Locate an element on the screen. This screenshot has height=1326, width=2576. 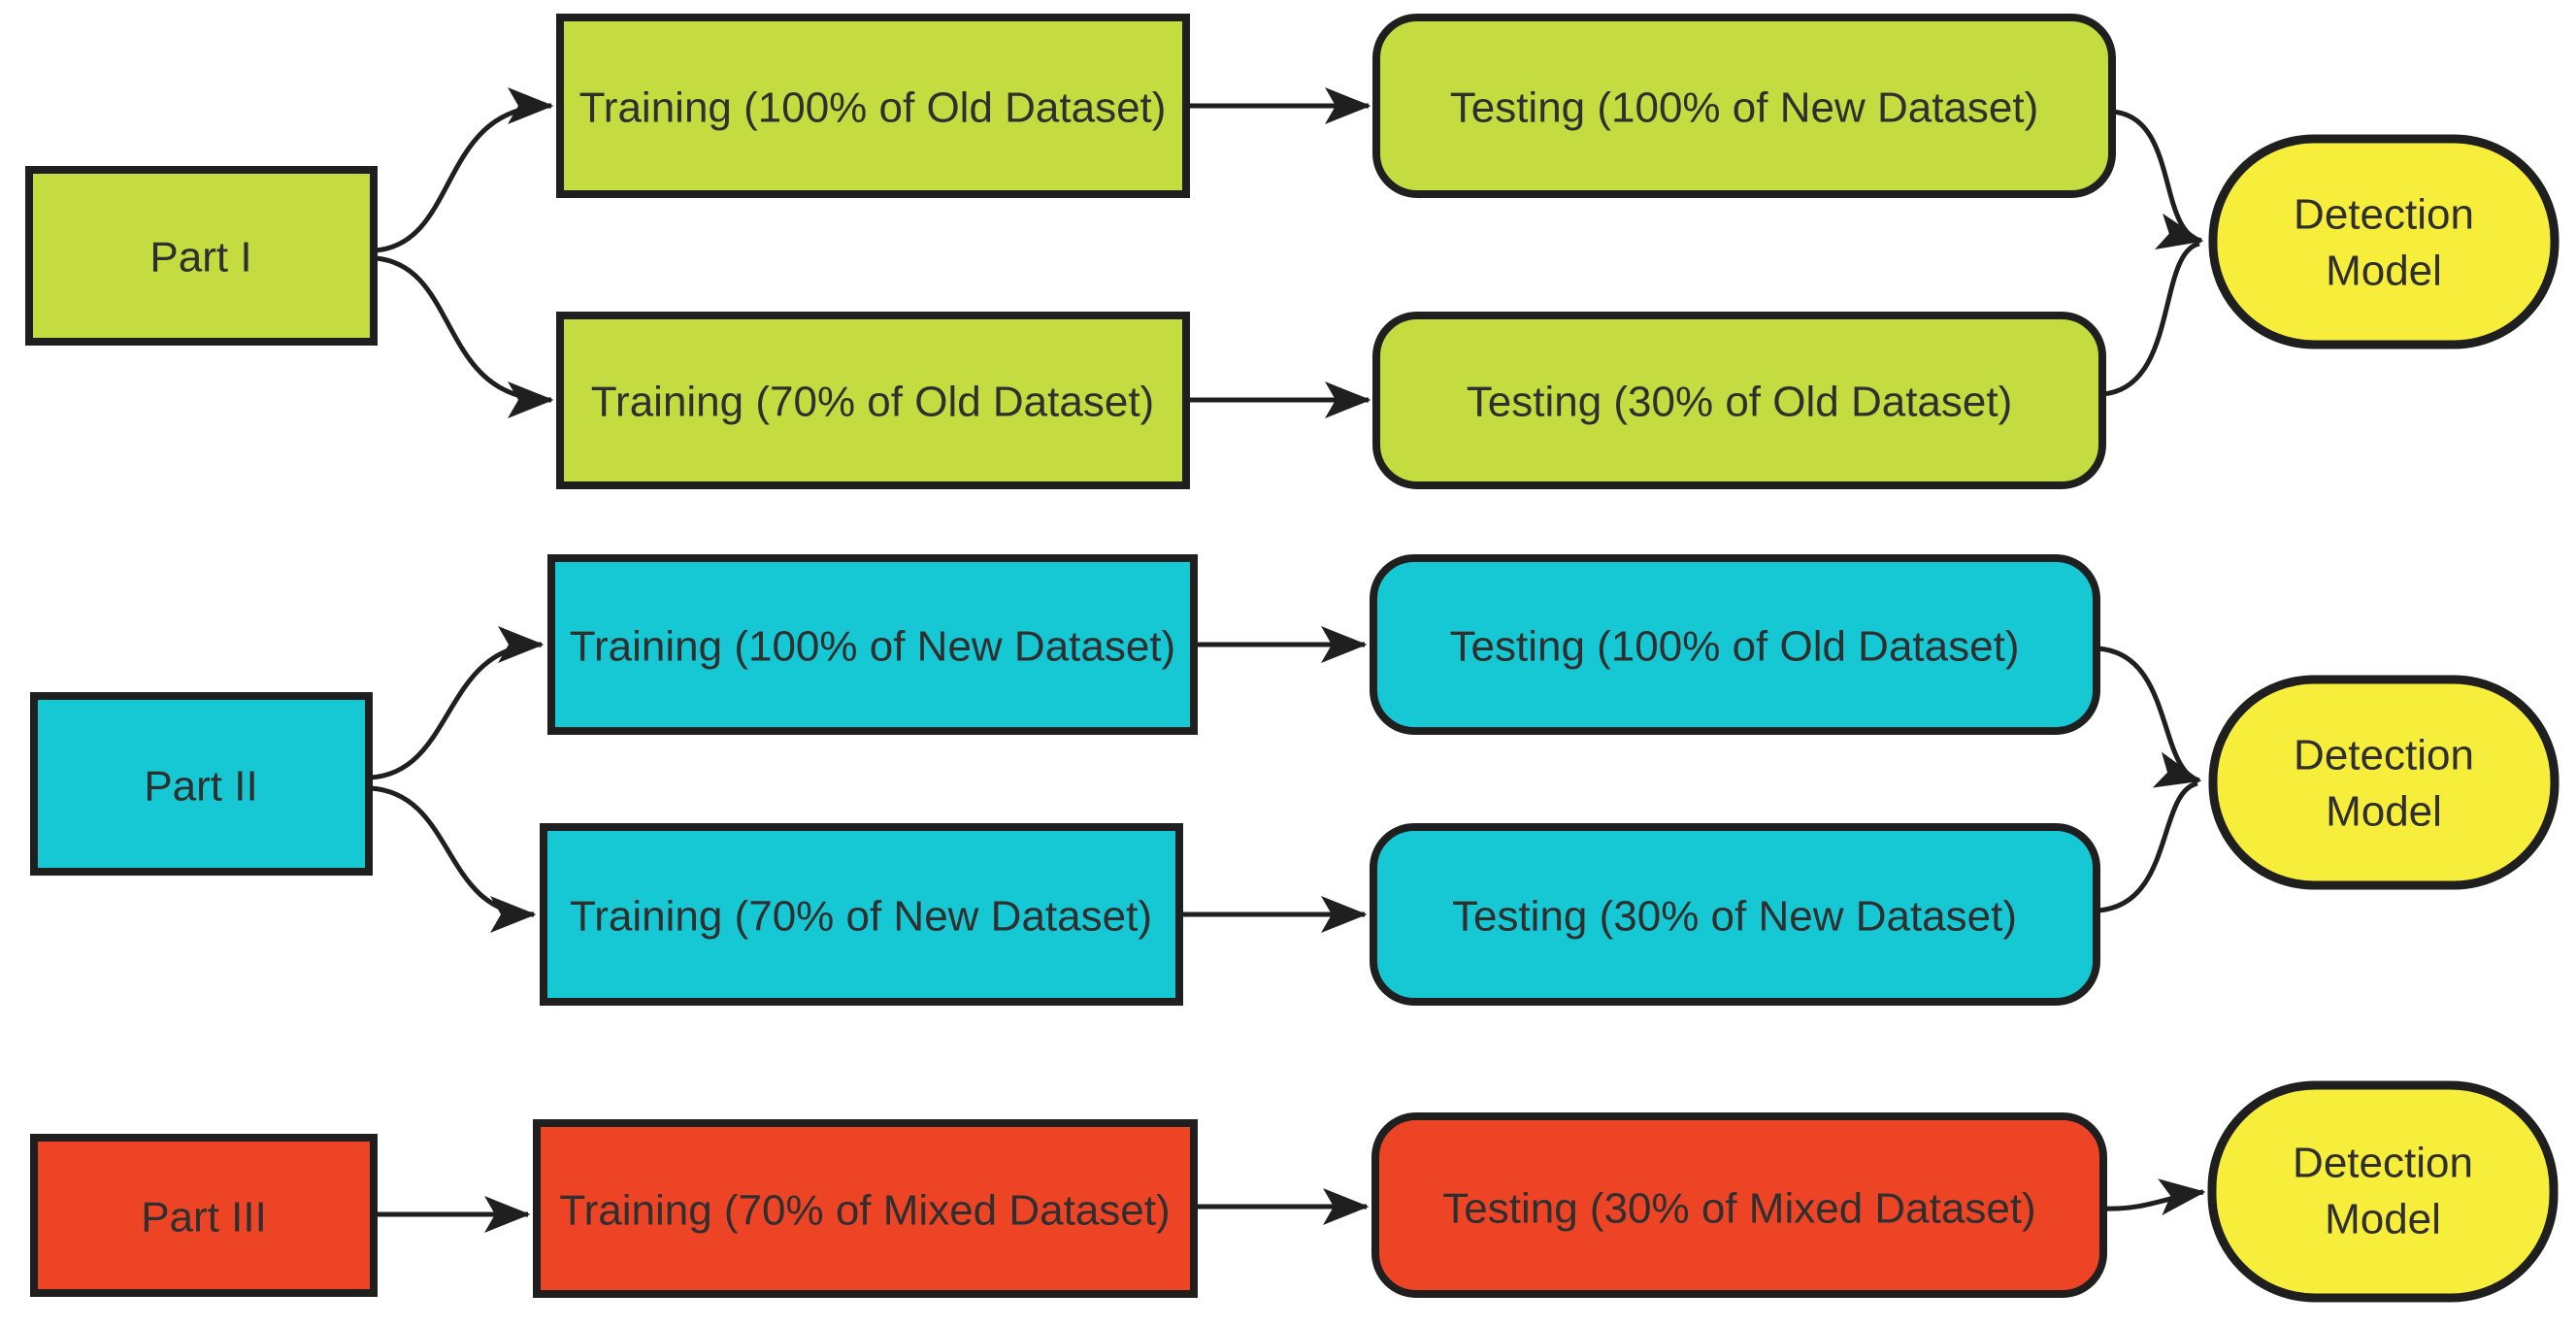
node-p1-testing-a: Testing (100% of New Dataset) is located at coordinates (1744, 106).